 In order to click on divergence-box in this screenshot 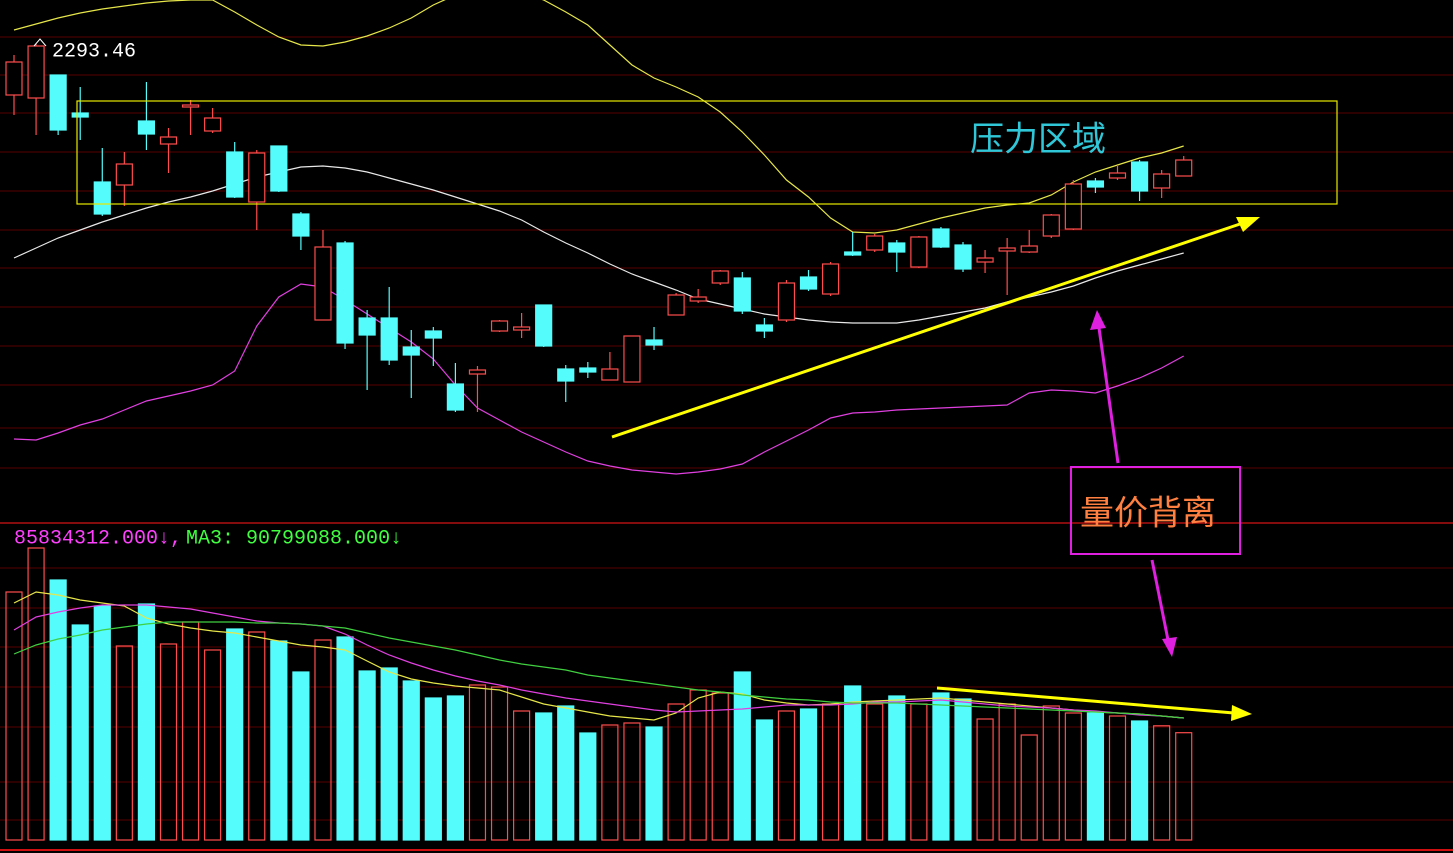, I will do `click(1155, 510)`.